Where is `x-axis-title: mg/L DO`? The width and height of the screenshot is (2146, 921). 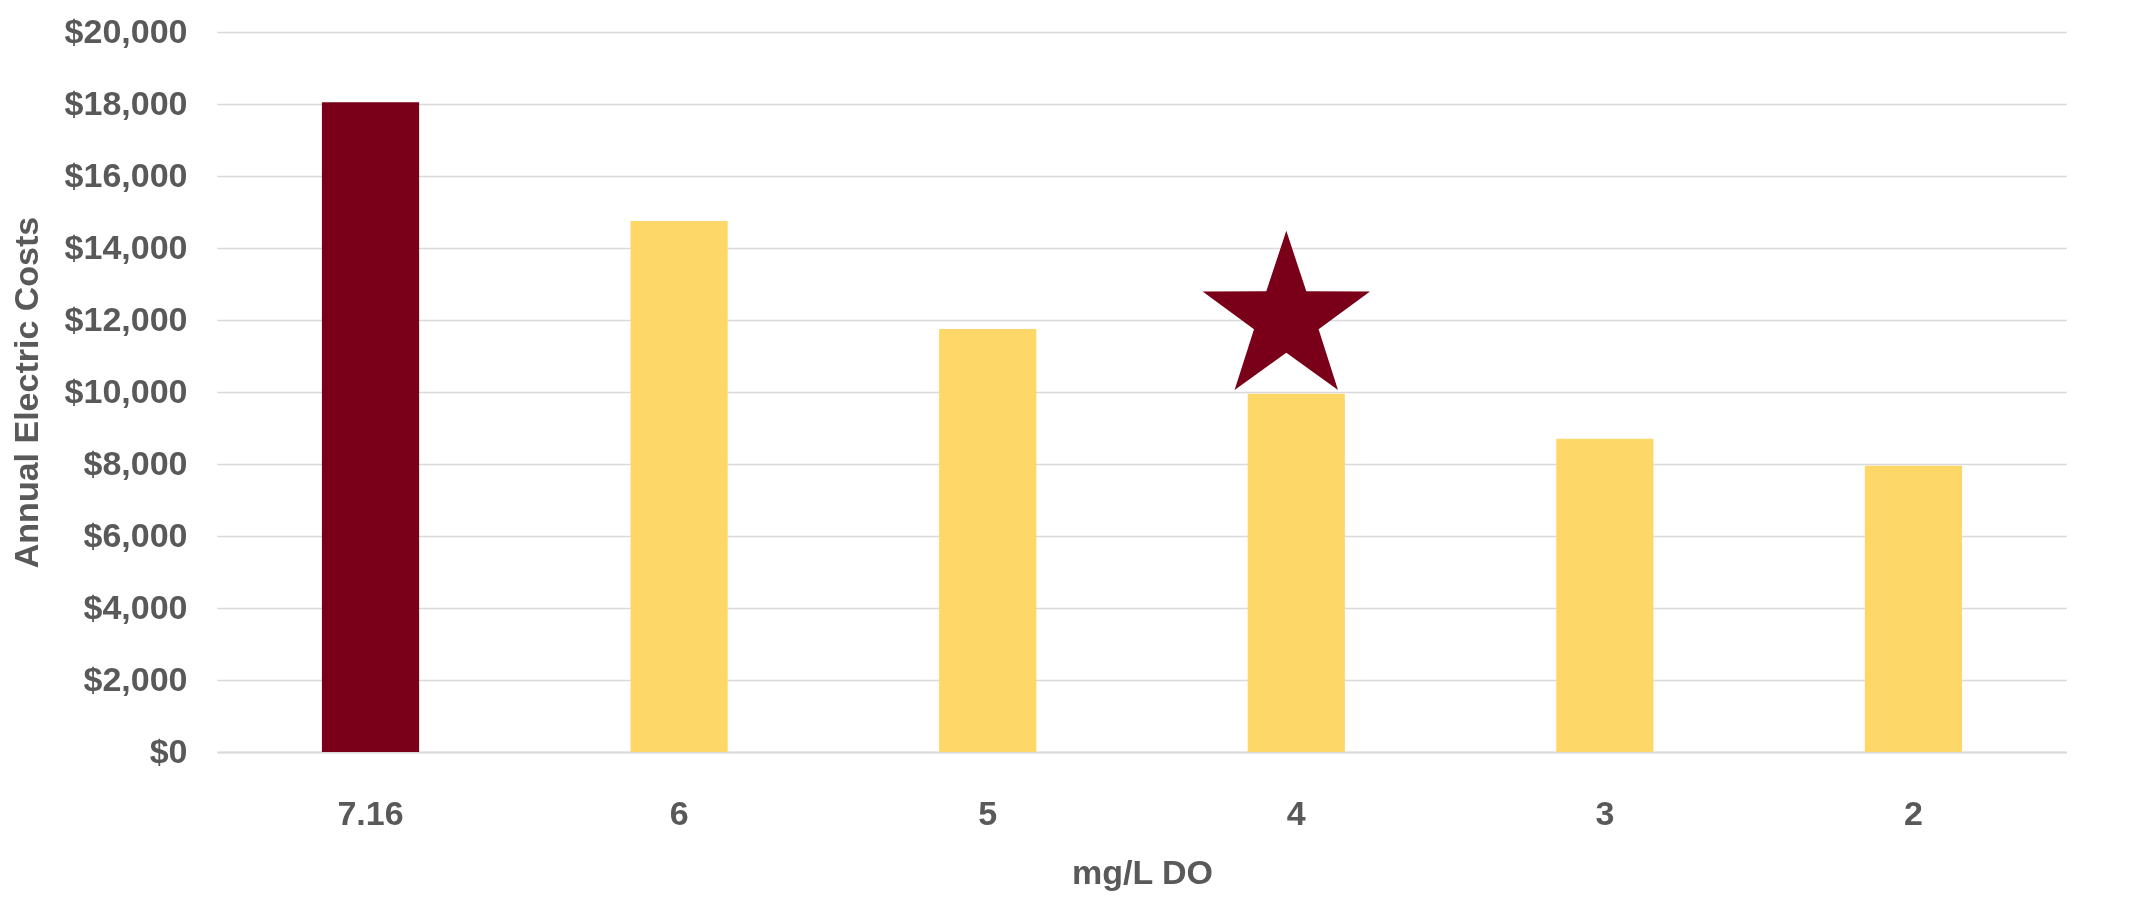 x-axis-title: mg/L DO is located at coordinates (1142, 871).